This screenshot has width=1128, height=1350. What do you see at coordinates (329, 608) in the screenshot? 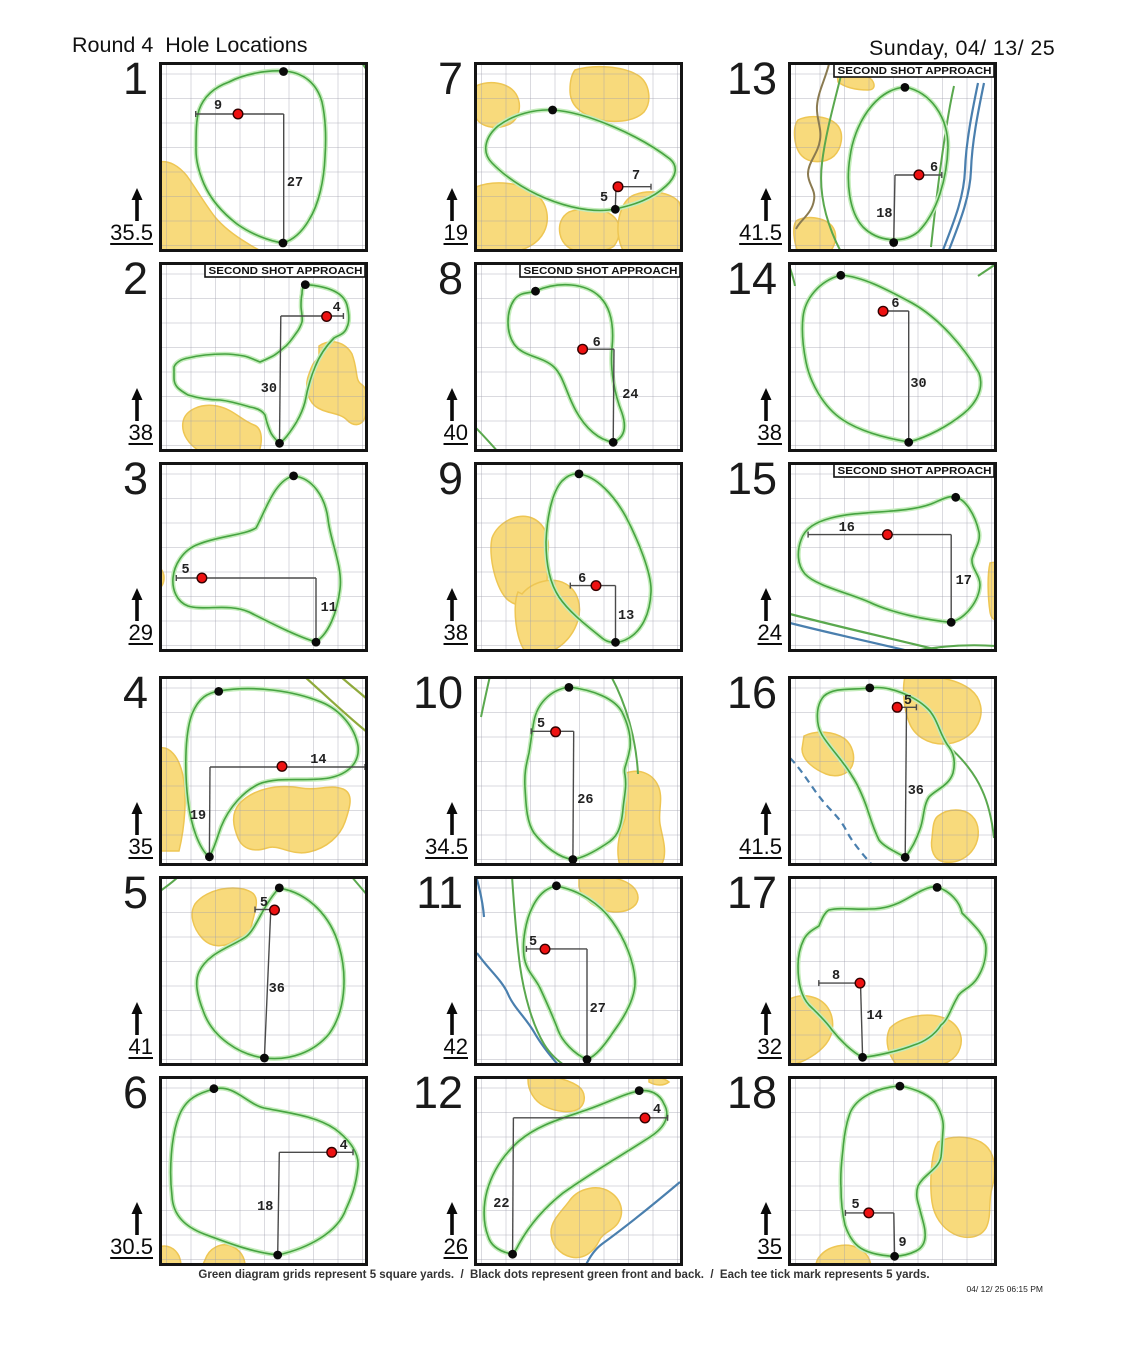
I see `svg-text: 11` at bounding box center [329, 608].